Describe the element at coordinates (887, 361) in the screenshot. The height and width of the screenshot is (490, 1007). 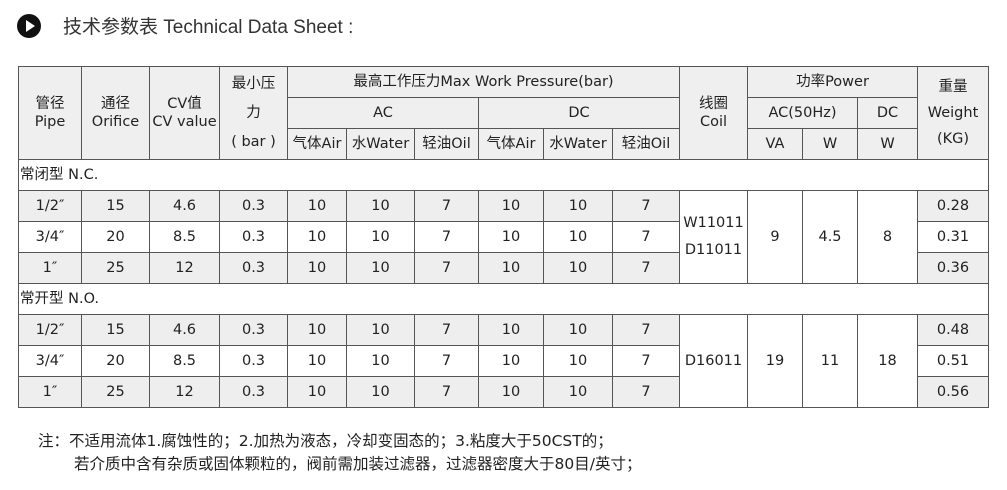
I see `dc-w-cell: 18` at that location.